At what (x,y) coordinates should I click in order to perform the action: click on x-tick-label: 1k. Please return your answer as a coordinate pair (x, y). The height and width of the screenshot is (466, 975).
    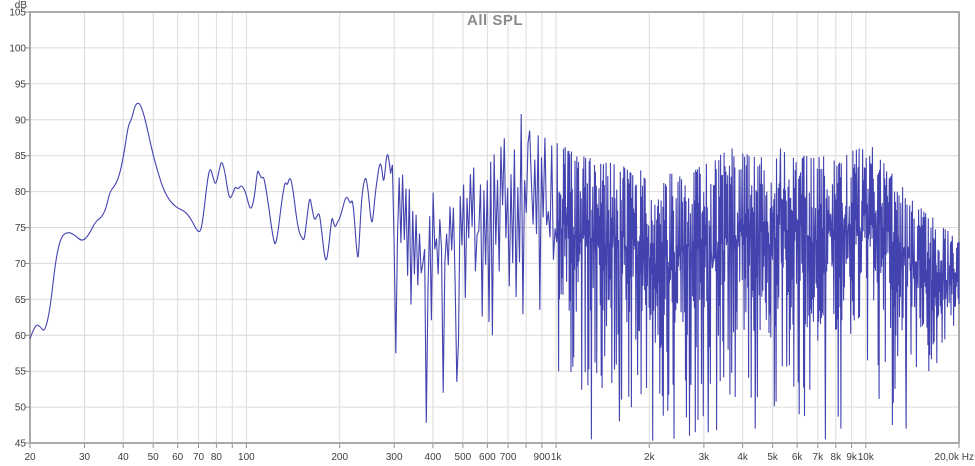
    Looking at the image, I should click on (557, 457).